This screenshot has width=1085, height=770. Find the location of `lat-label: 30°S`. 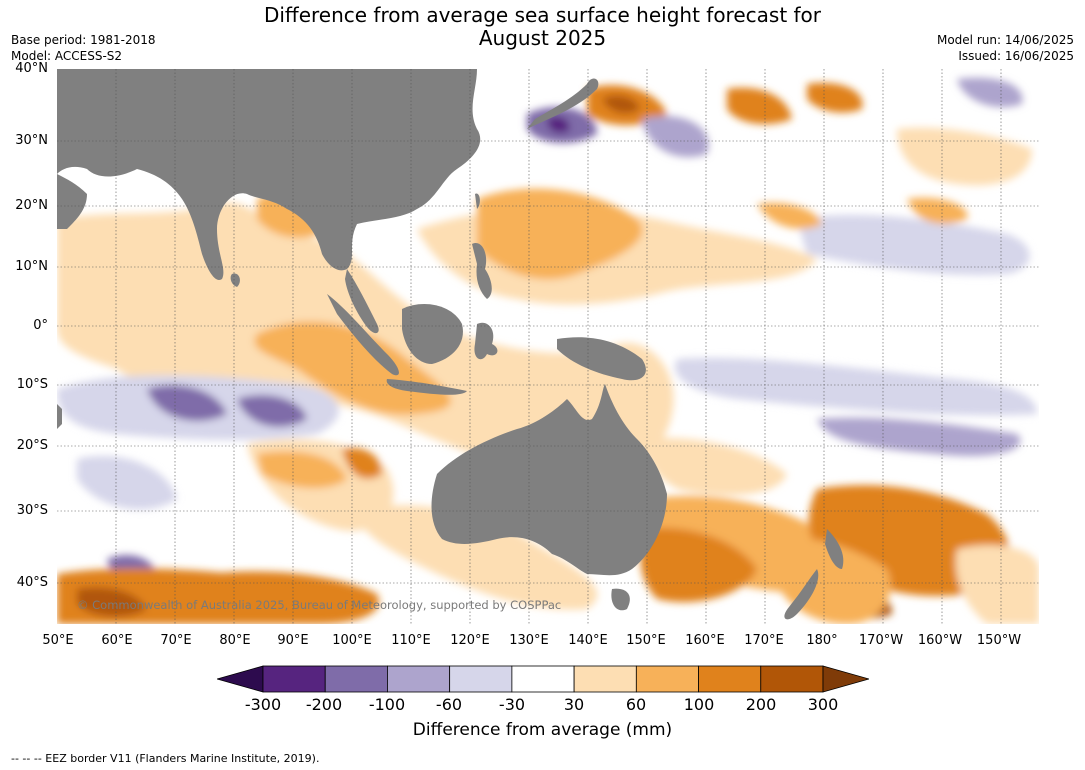

lat-label: 30°S is located at coordinates (32, 510).